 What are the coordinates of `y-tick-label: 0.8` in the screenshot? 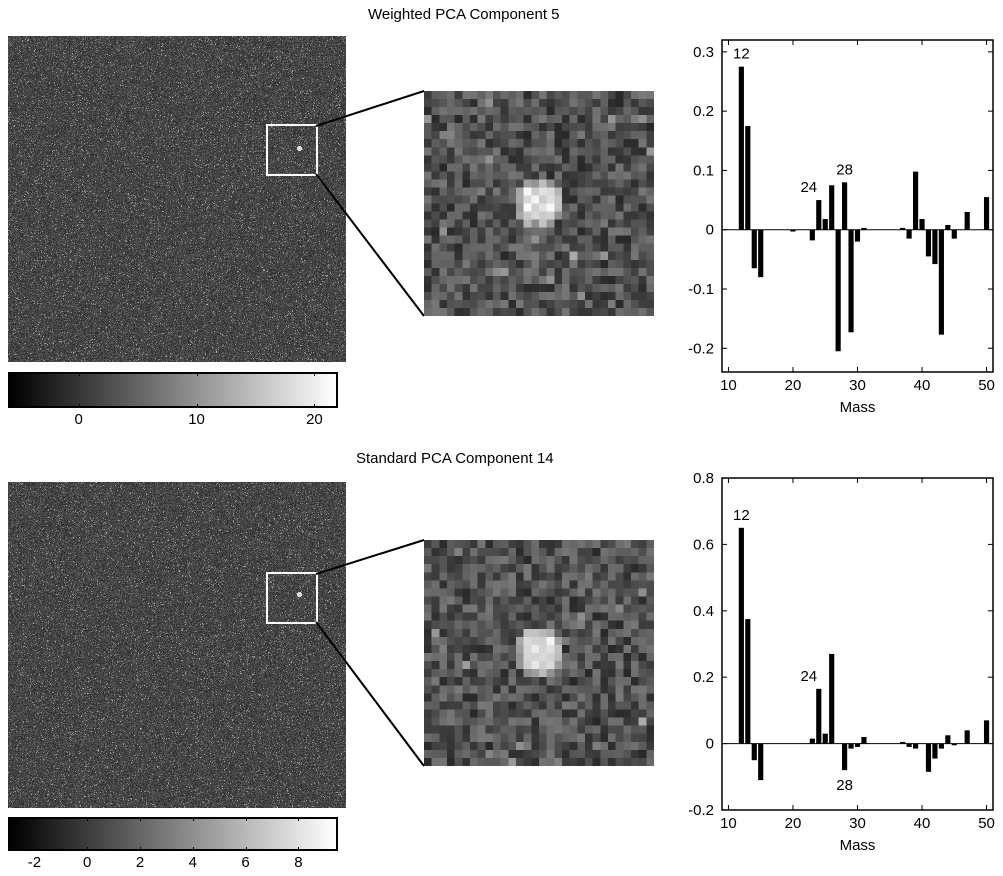 It's located at (703, 478).